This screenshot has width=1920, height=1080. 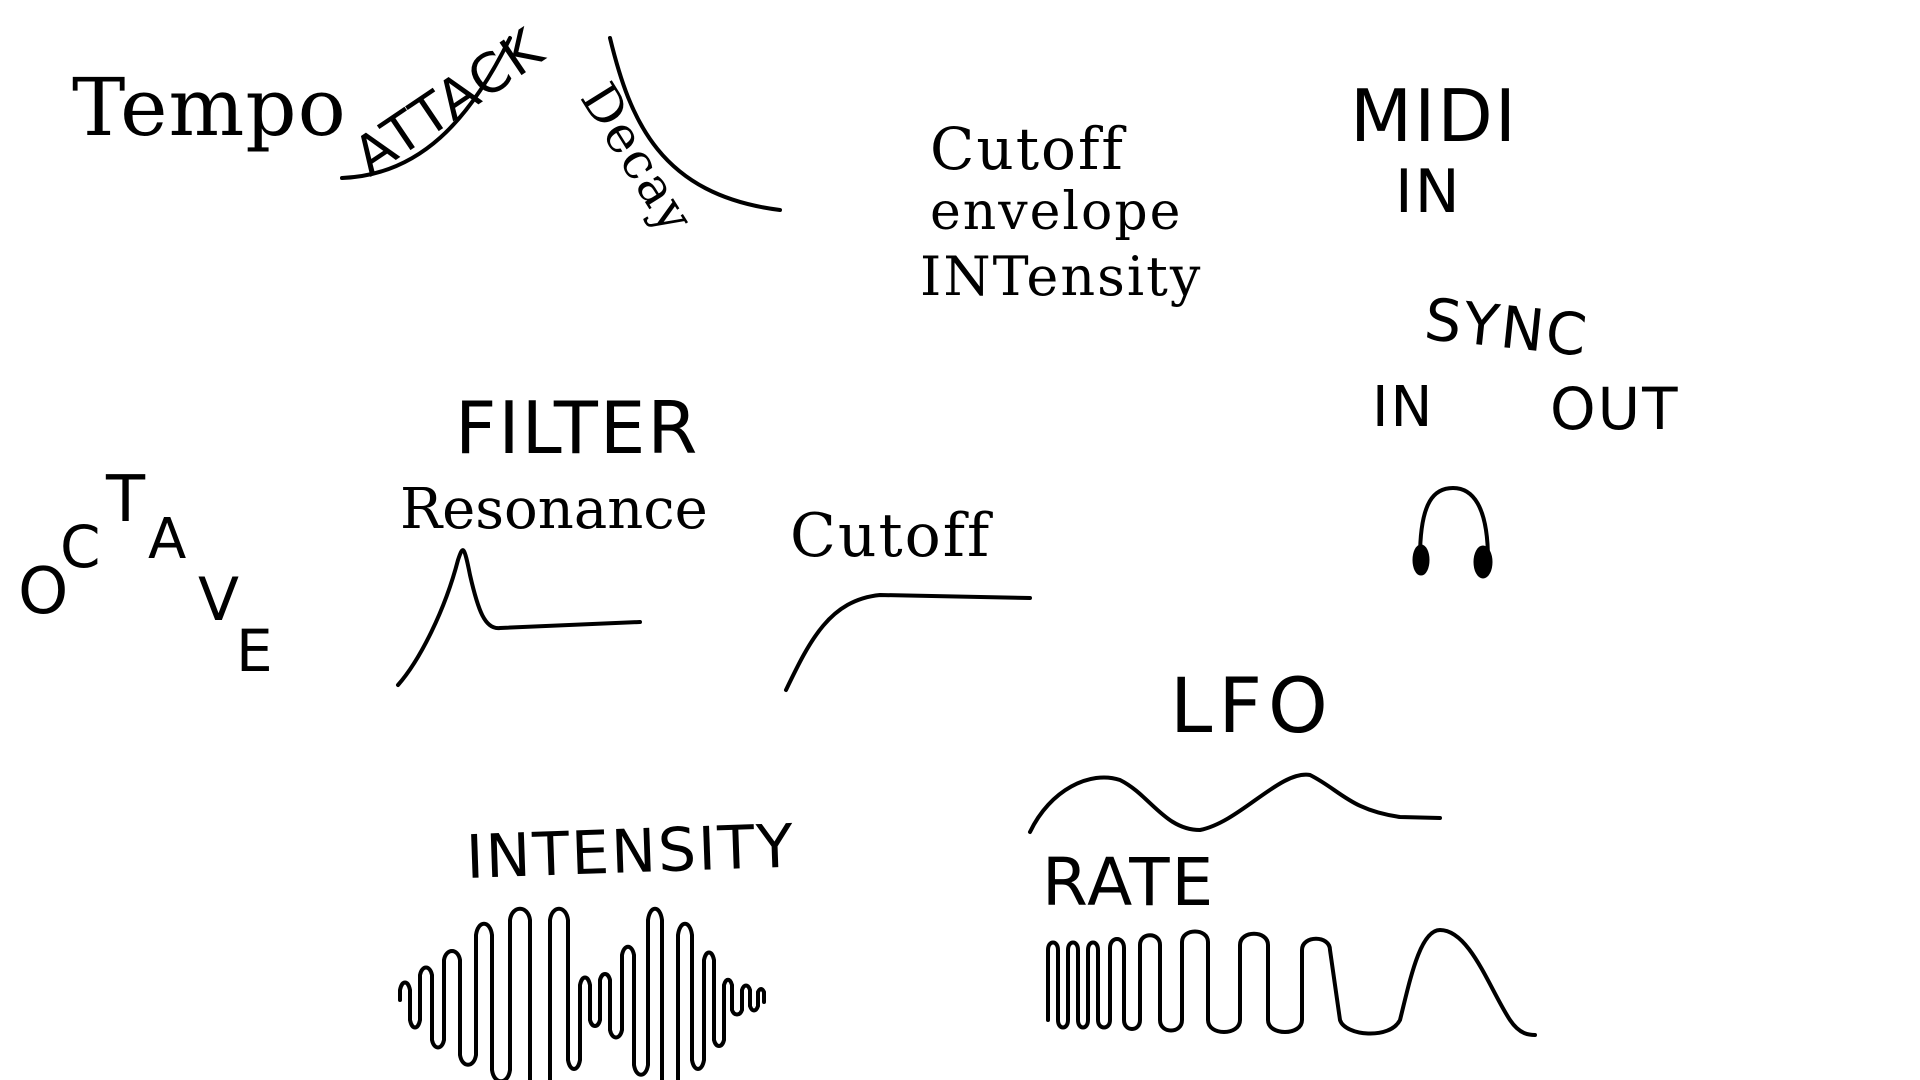 What do you see at coordinates (1291, 982) in the screenshot?
I see `rate-wave` at bounding box center [1291, 982].